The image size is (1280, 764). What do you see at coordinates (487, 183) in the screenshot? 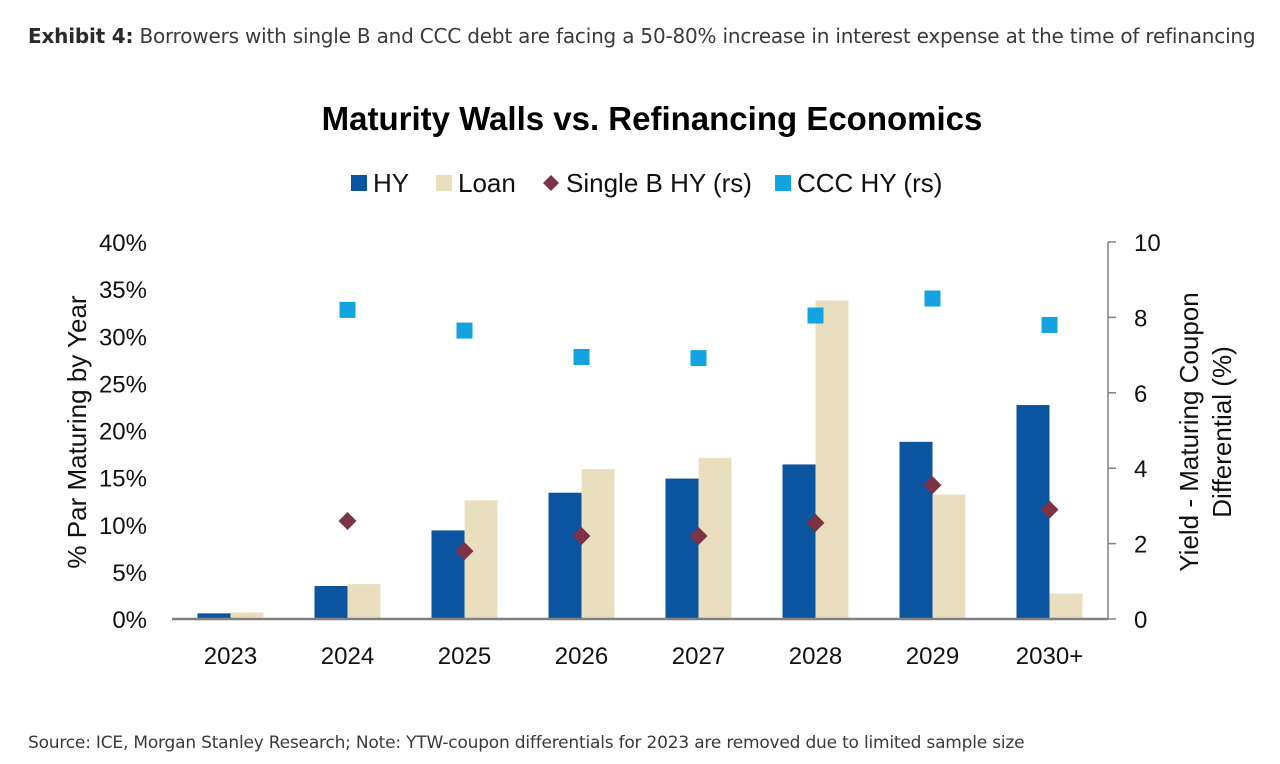
I see `legend-label-loan: Loan` at bounding box center [487, 183].